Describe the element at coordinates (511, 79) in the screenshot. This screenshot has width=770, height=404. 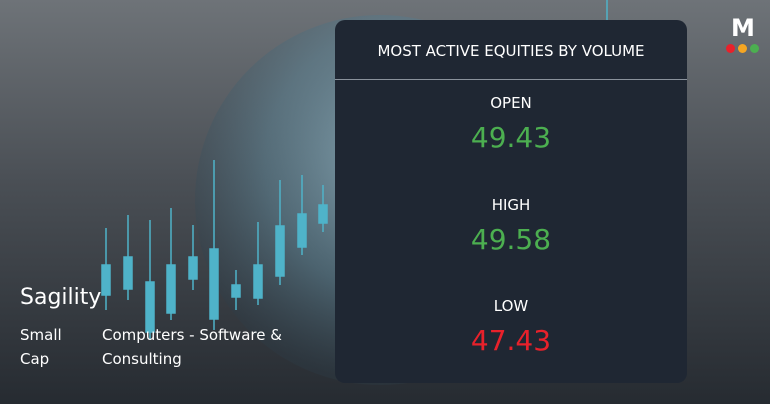
I see `divider` at that location.